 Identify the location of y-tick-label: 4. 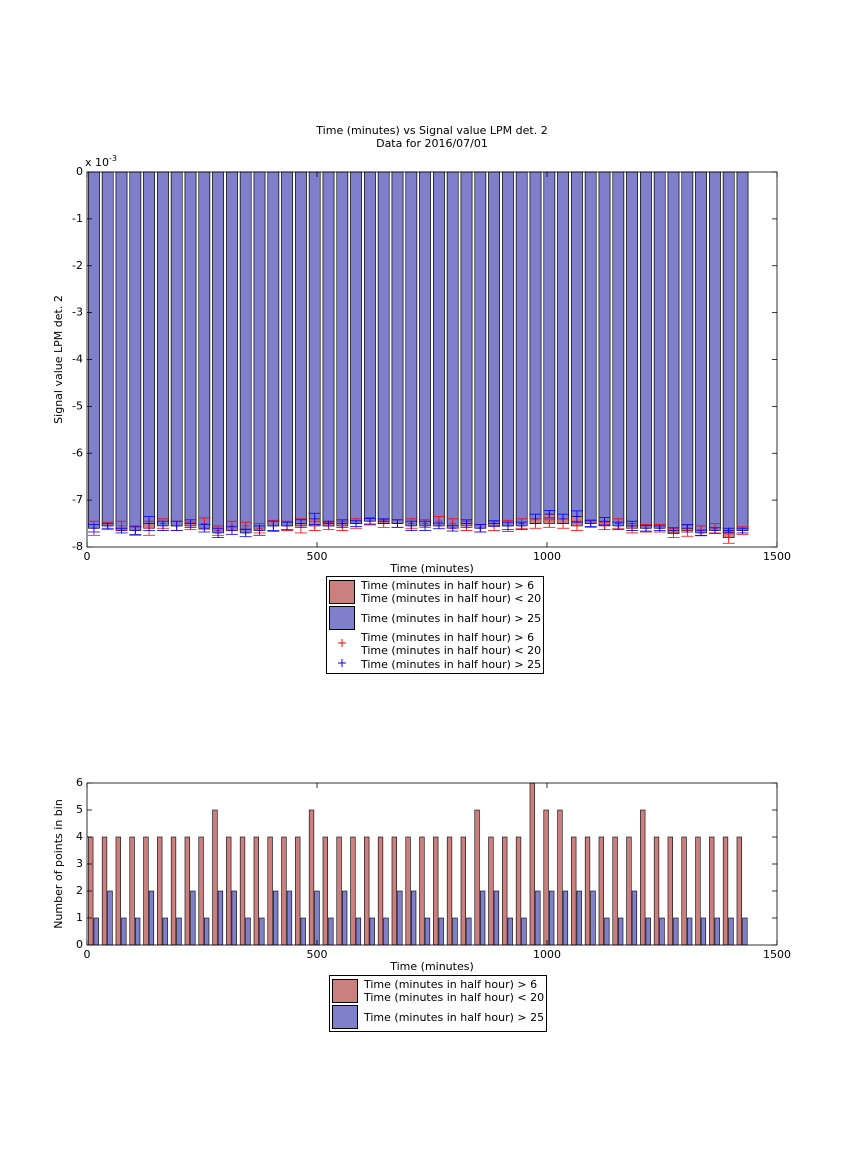
(79, 836).